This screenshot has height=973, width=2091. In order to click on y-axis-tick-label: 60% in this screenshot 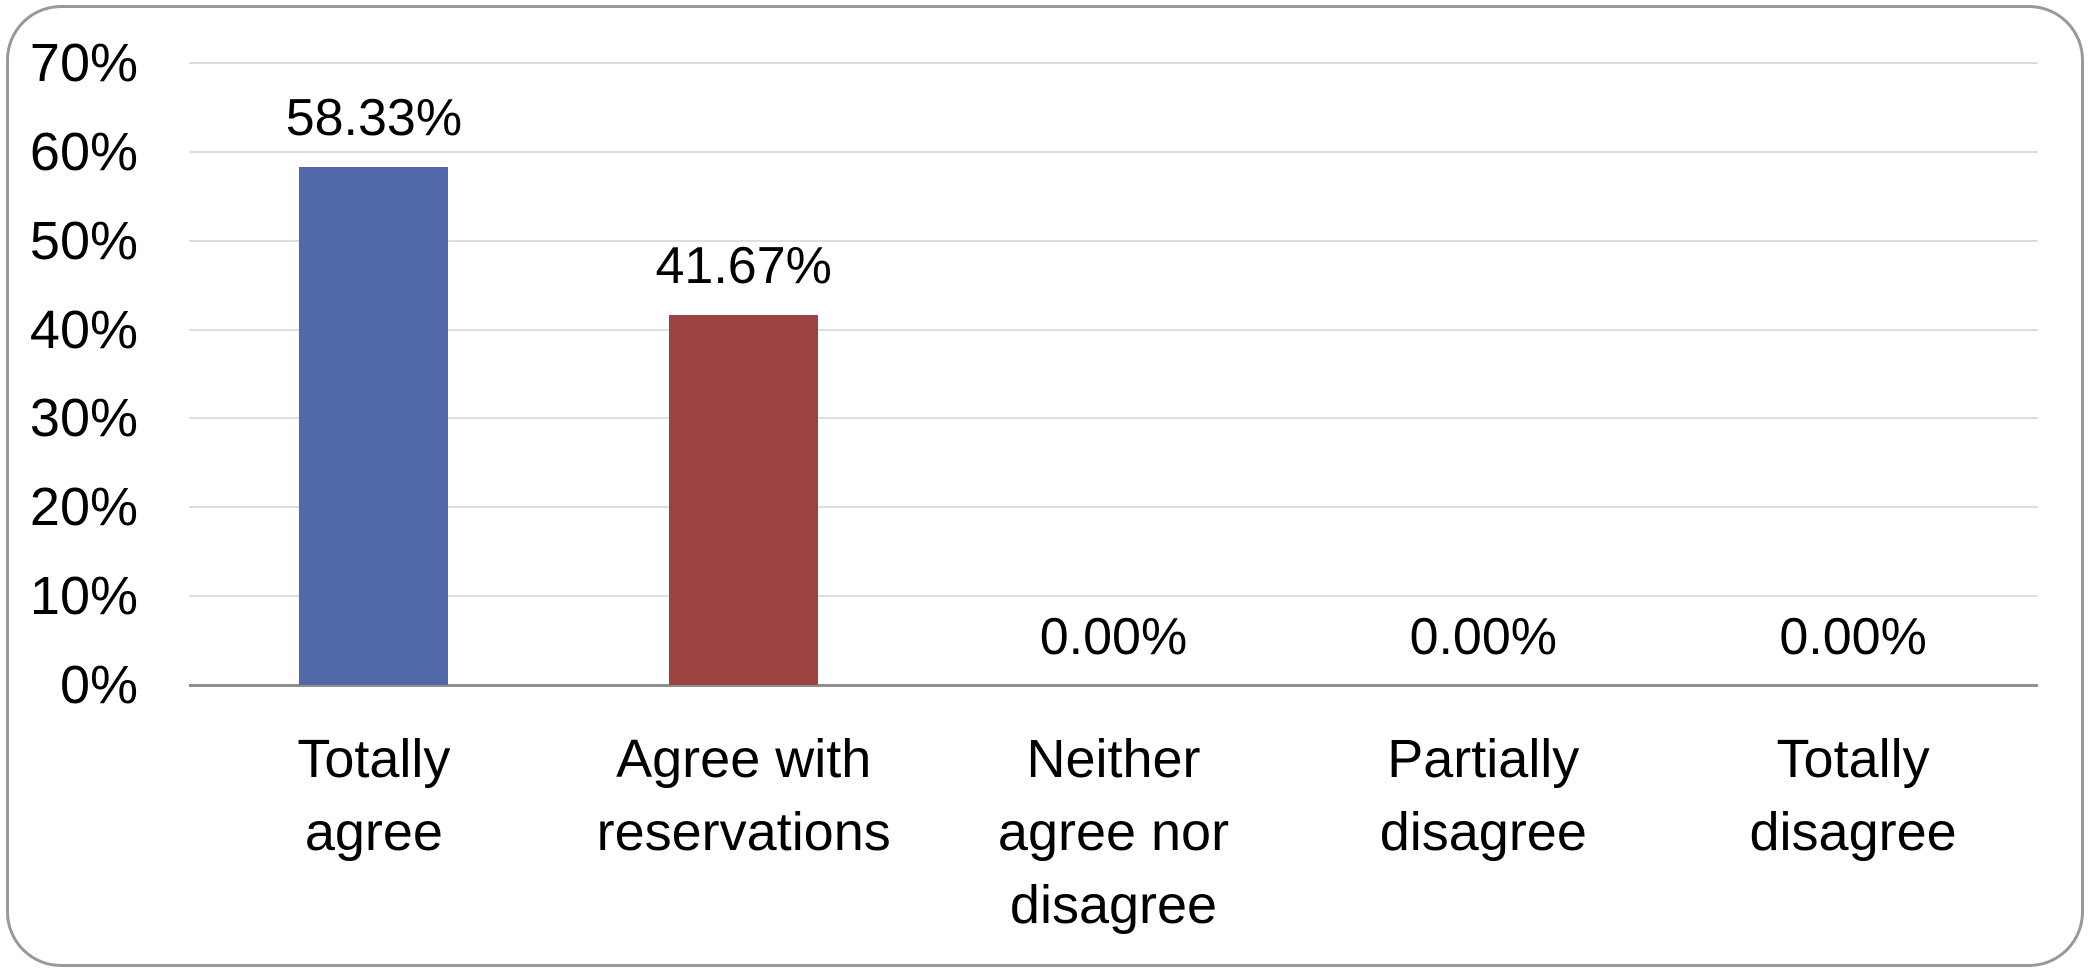, I will do `click(83, 151)`.